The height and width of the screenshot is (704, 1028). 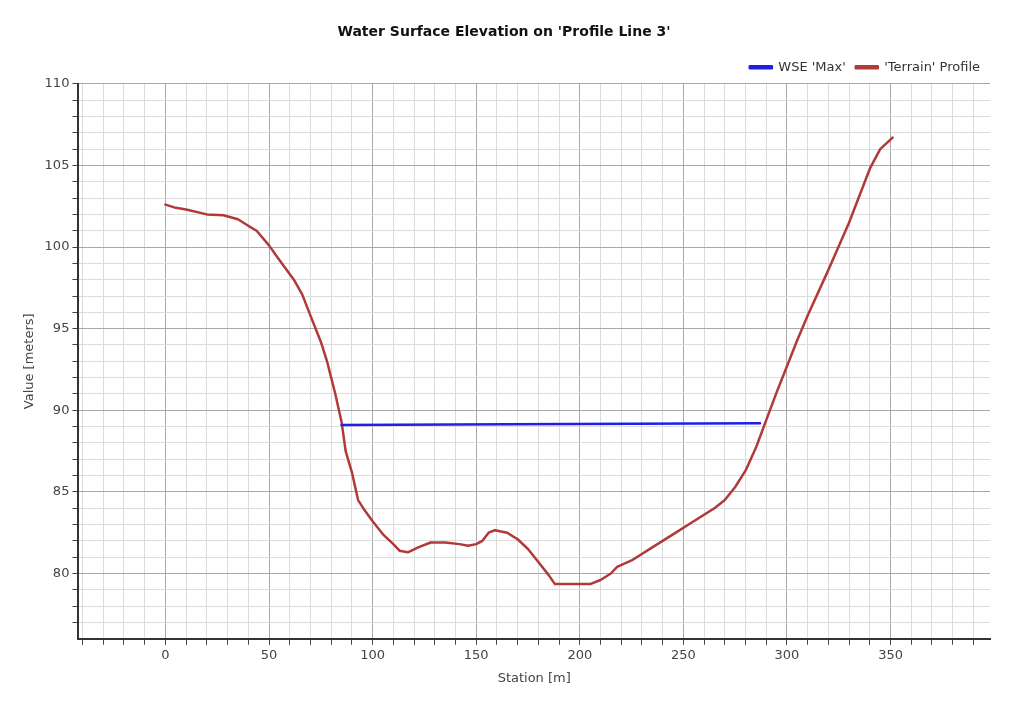 What do you see at coordinates (787, 654) in the screenshot?
I see `x-tick-label: 300` at bounding box center [787, 654].